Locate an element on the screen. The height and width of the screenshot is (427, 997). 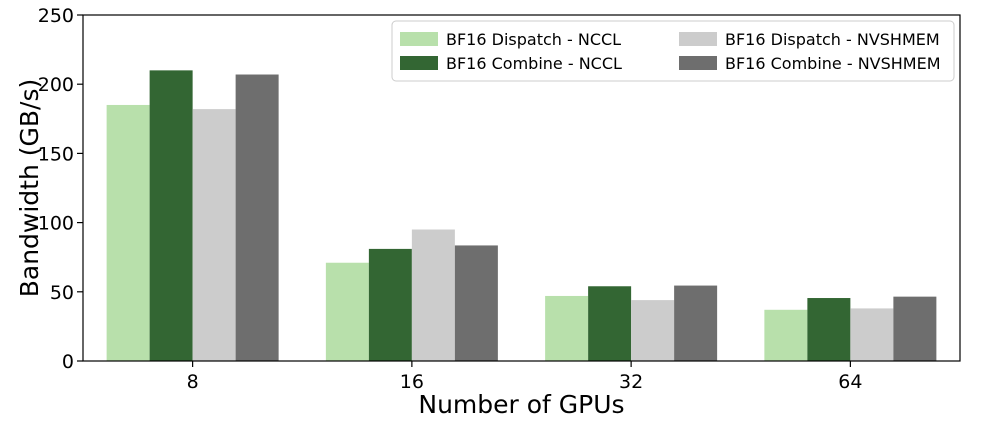
y-tick-label: 200 is located at coordinates (56, 85).